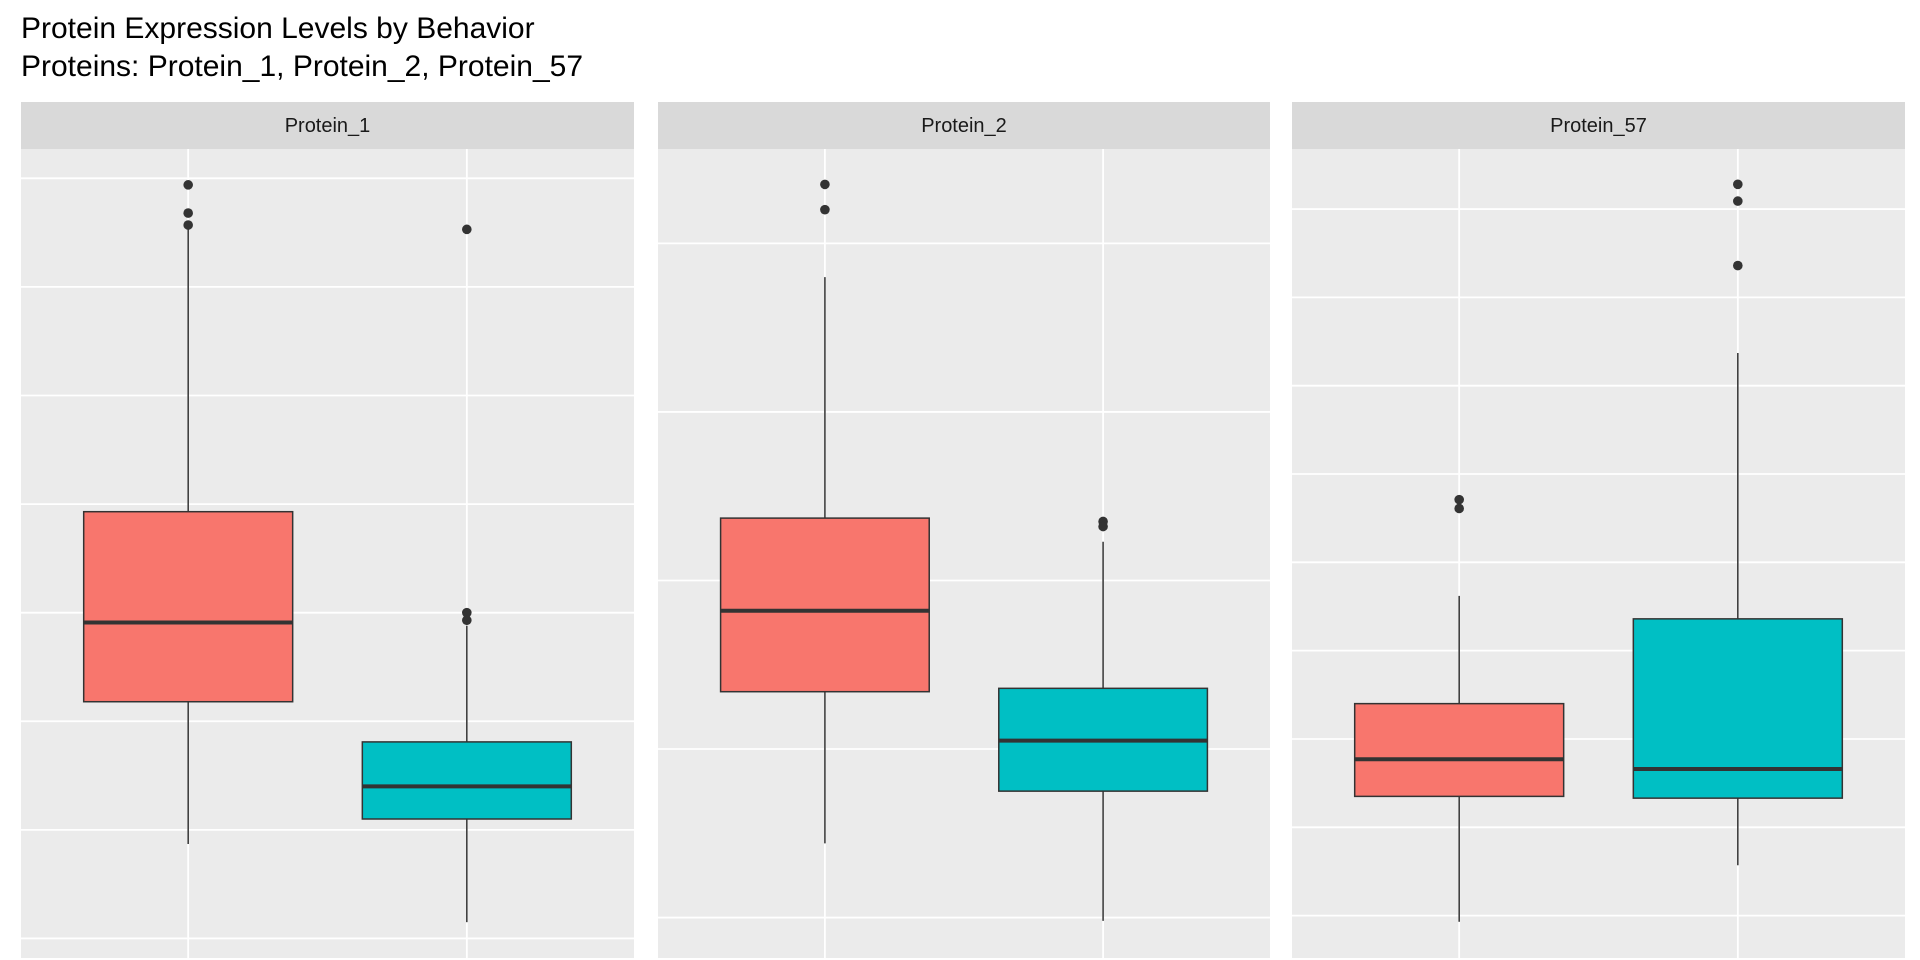 The height and width of the screenshot is (960, 1920). I want to click on facet-title: Protein_2, so click(964, 126).